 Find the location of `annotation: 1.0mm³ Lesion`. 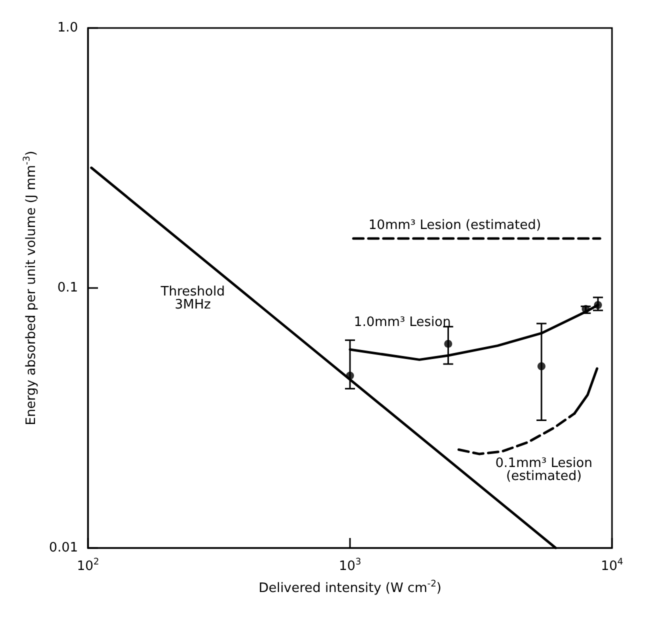

annotation: 1.0mm³ Lesion is located at coordinates (402, 322).